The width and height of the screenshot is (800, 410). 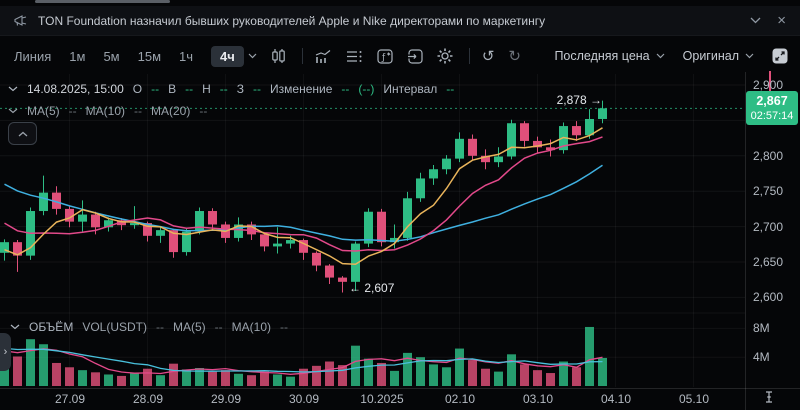 What do you see at coordinates (768, 227) in the screenshot?
I see `price-axis-label: 2,700` at bounding box center [768, 227].